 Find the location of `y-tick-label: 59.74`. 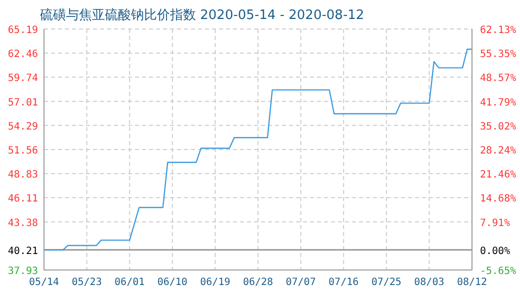

y-tick-label: 59.74 is located at coordinates (23, 78).